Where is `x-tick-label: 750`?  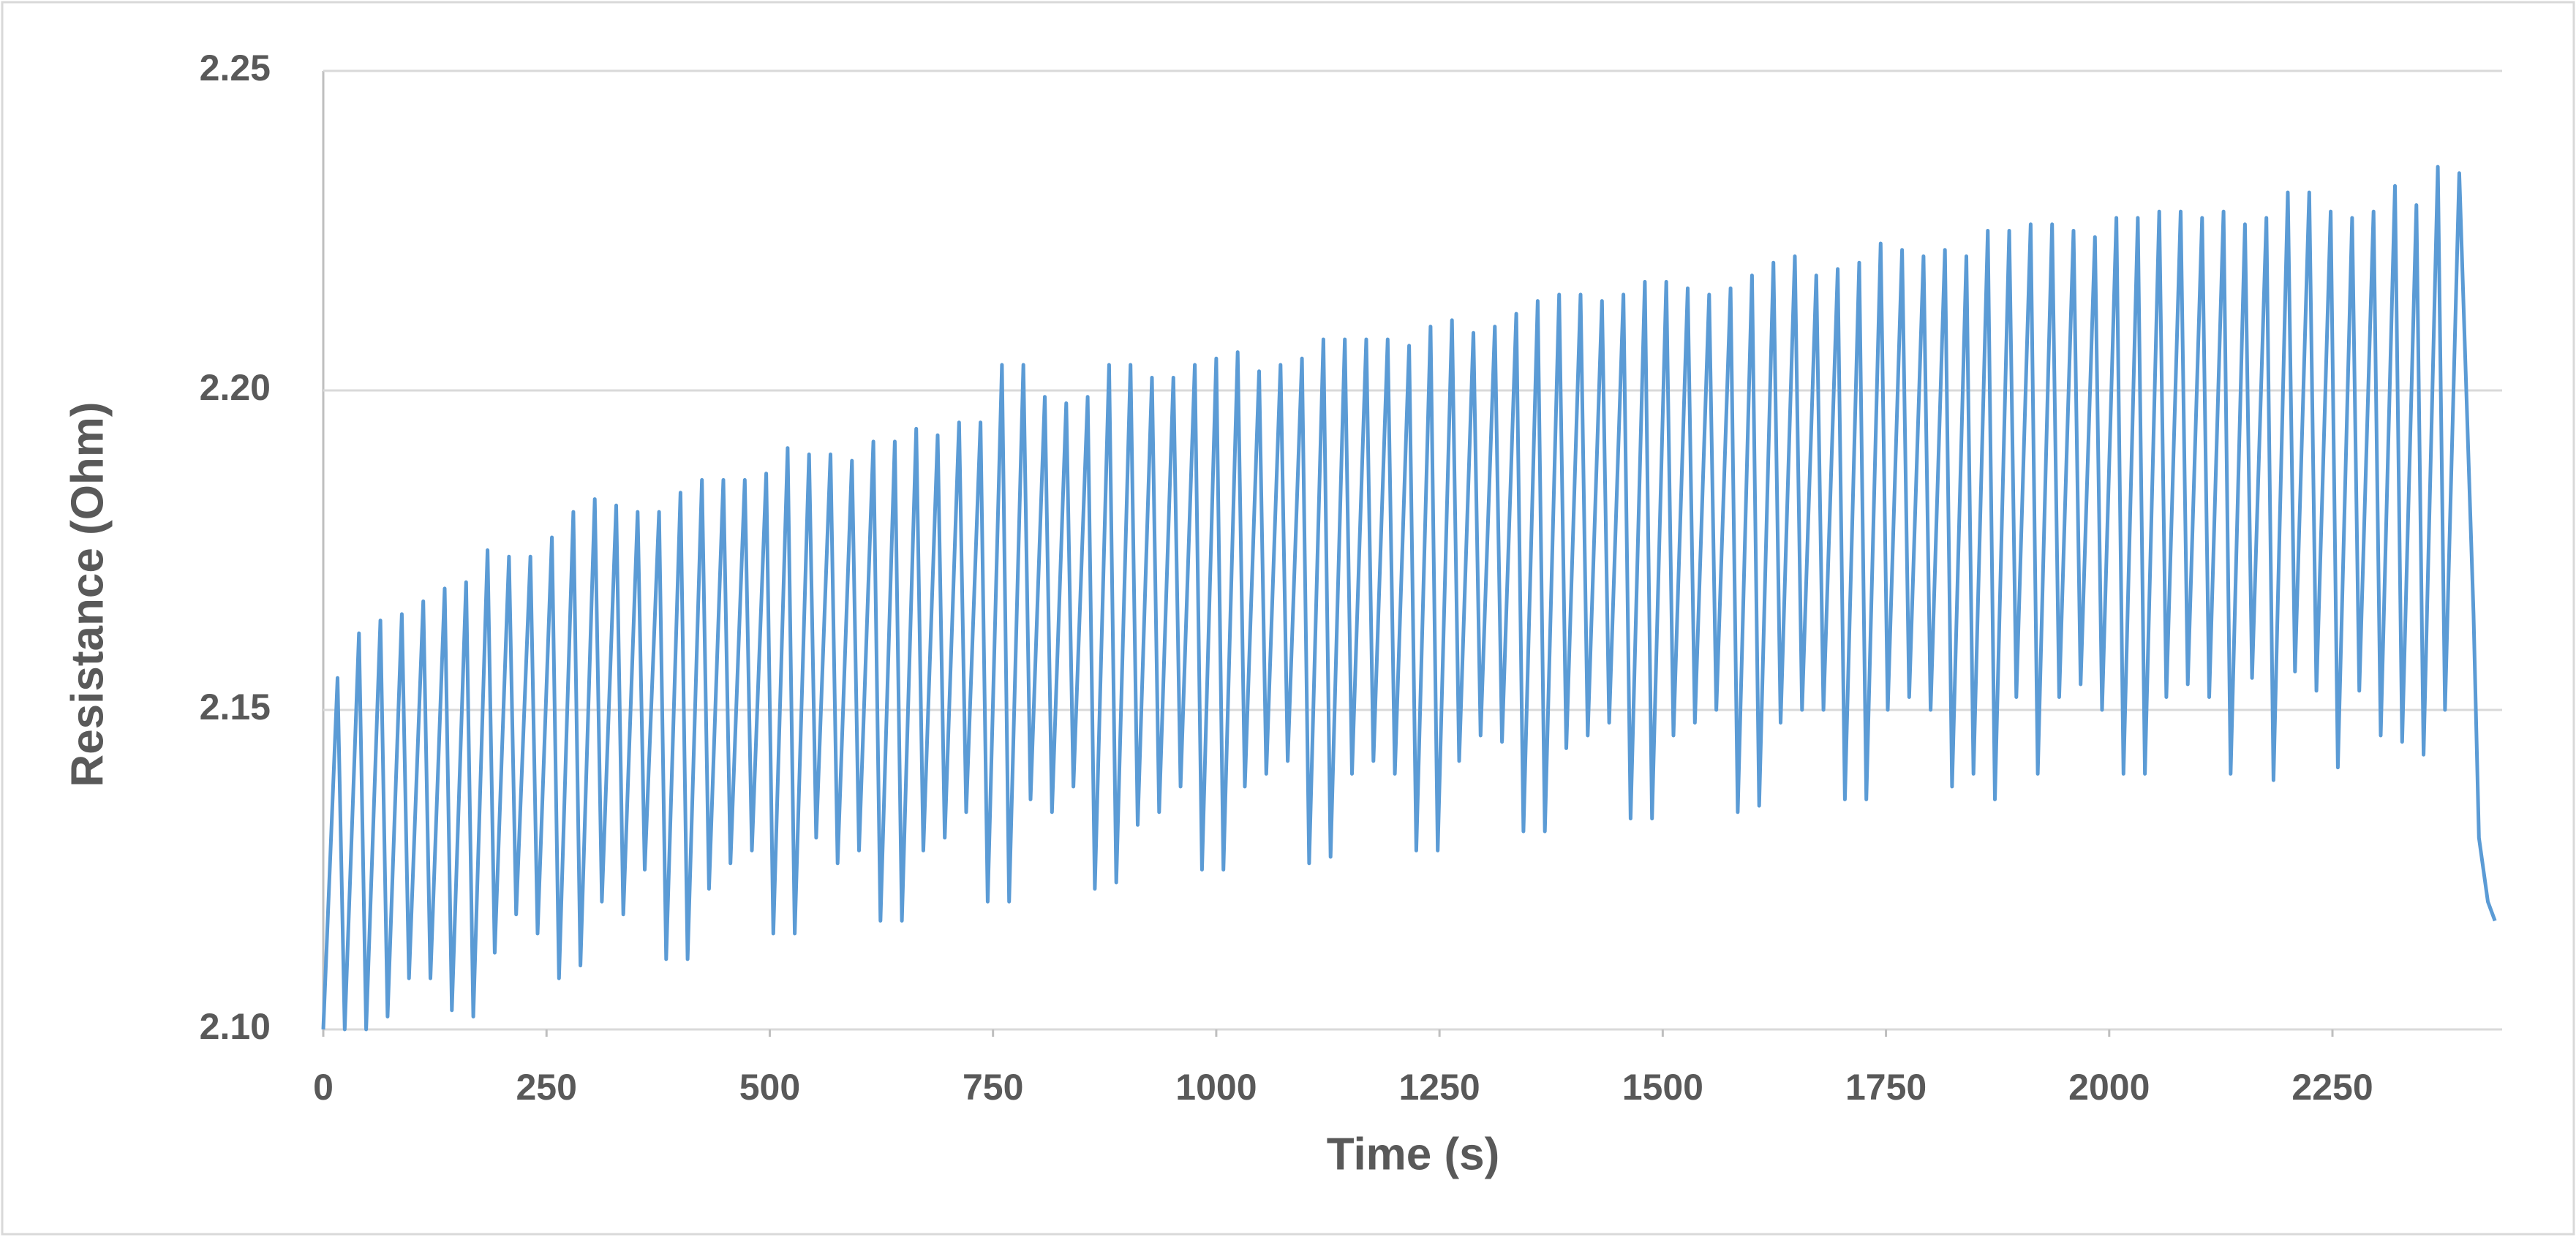
x-tick-label: 750 is located at coordinates (993, 1087).